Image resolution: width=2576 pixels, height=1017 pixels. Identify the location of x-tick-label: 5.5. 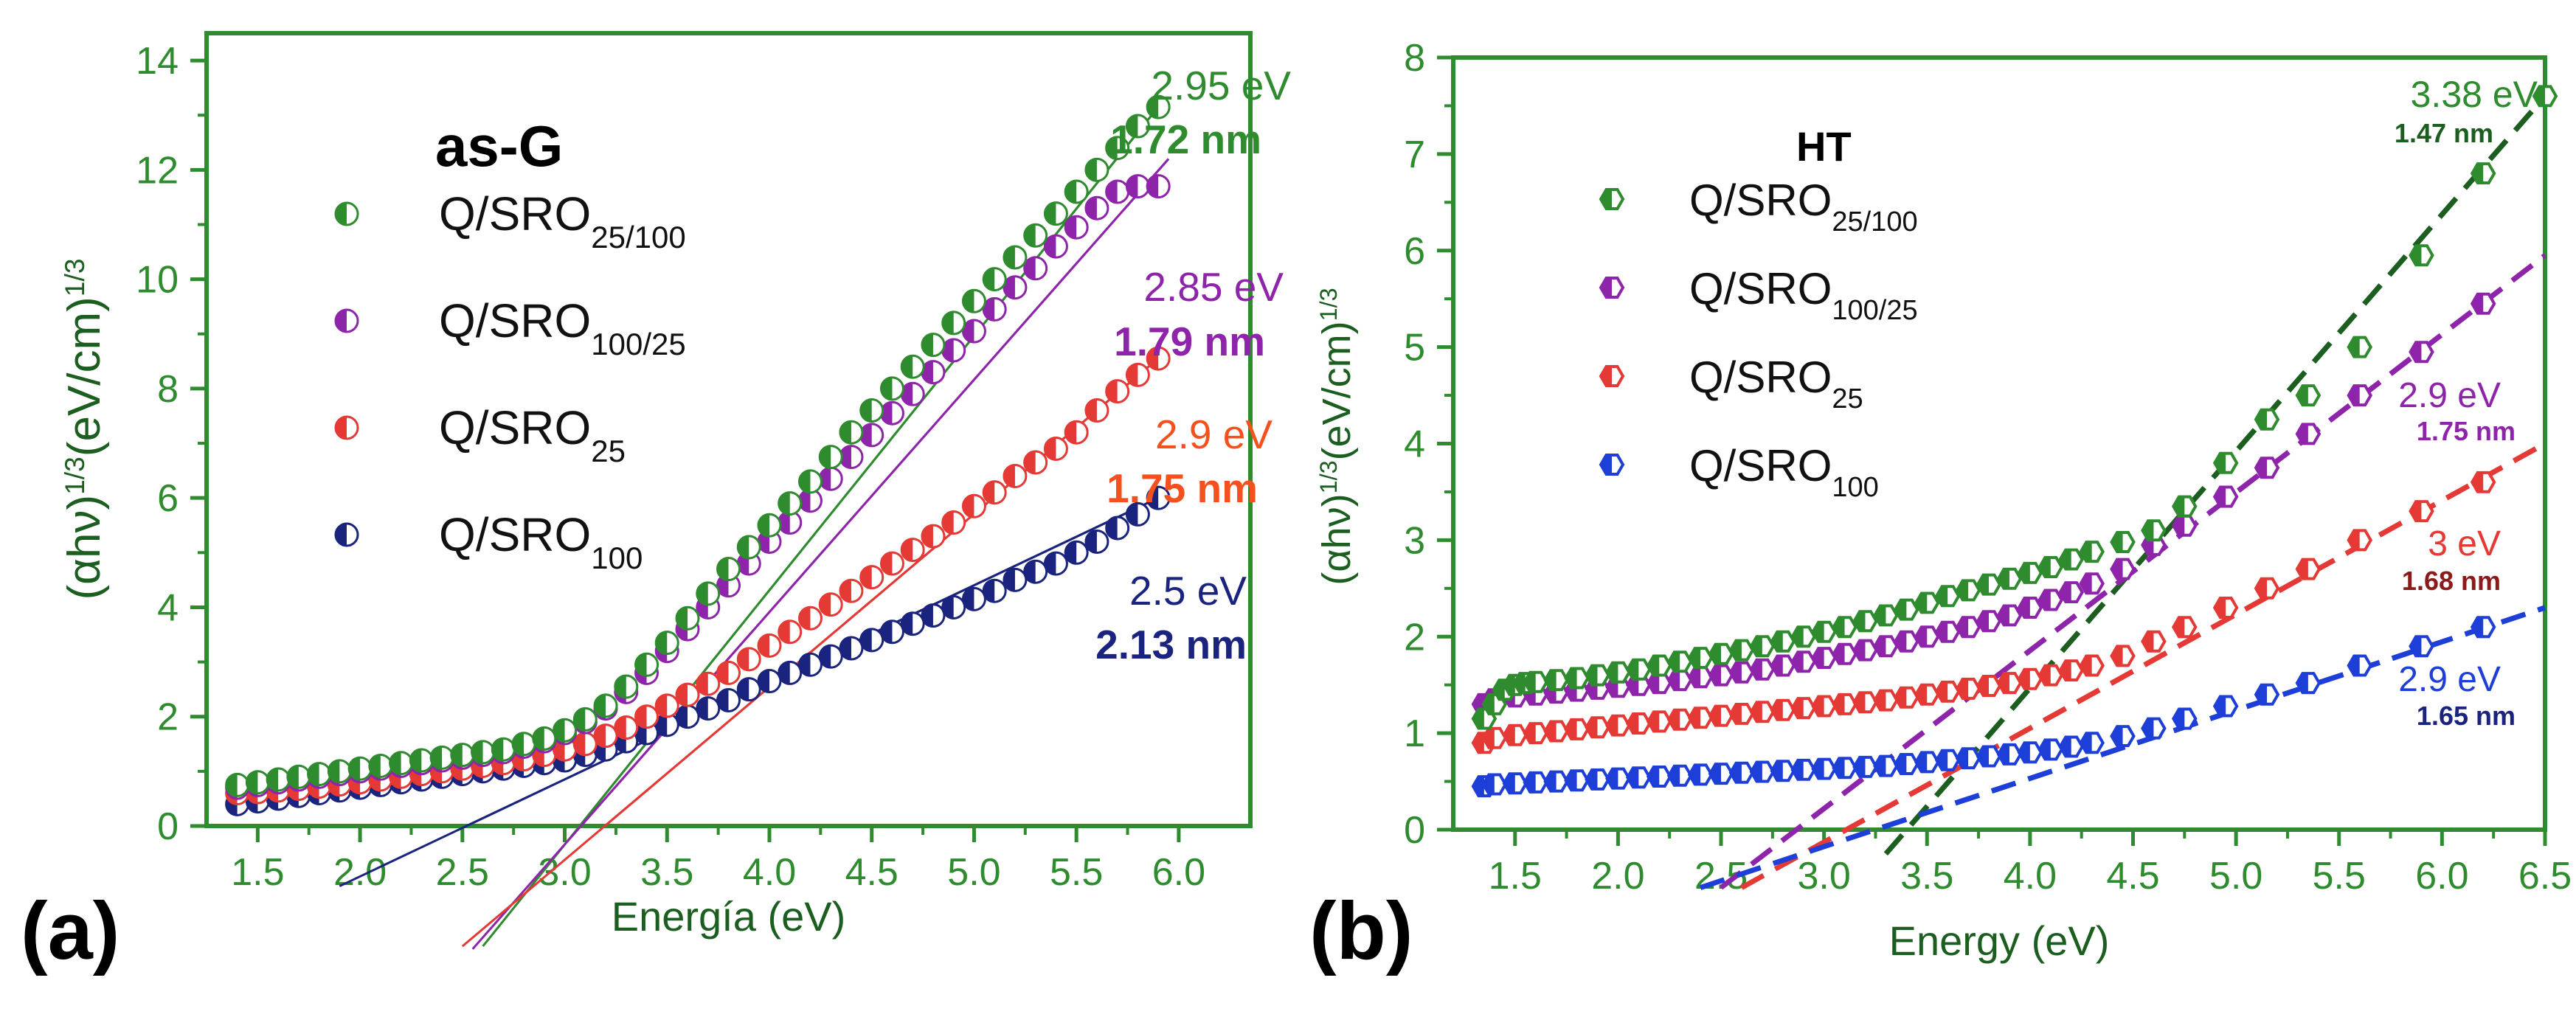
(1076, 872).